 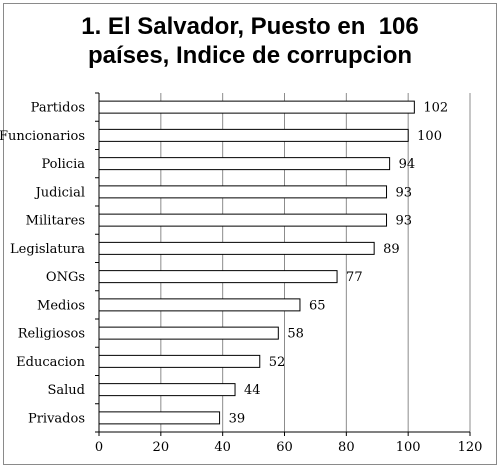 I want to click on data-label: 39, so click(x=237, y=418).